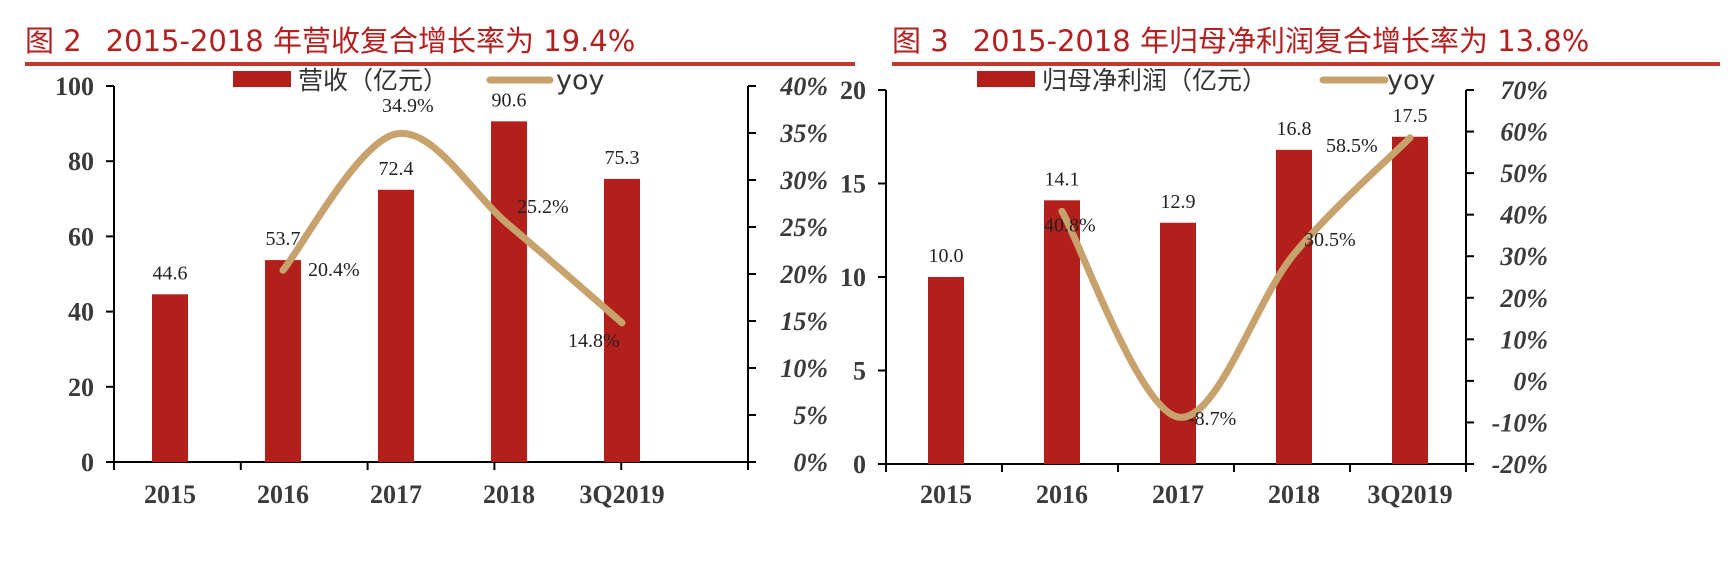 This screenshot has width=1728, height=566. I want to click on right-tick-label: 5%, so click(810, 415).